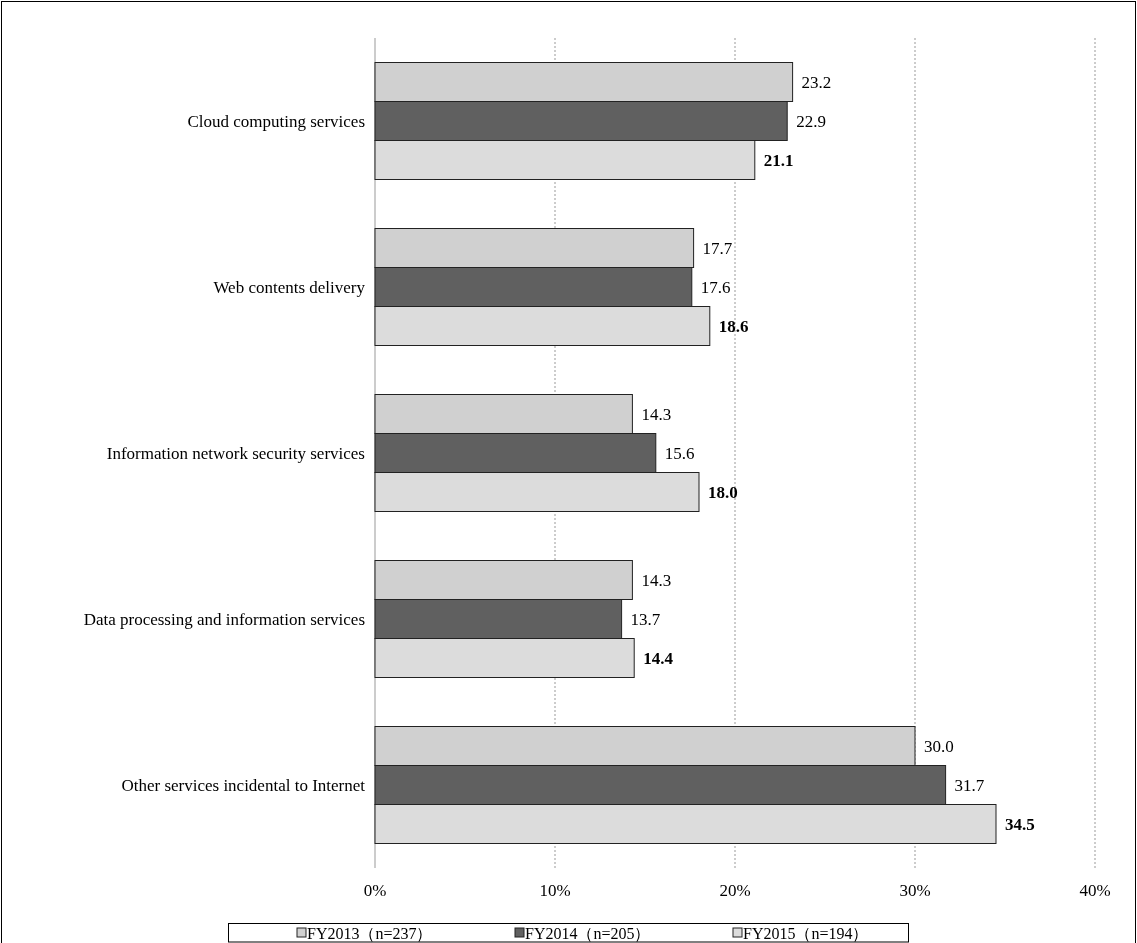 The width and height of the screenshot is (1137, 943). I want to click on data-label: 30.0, so click(939, 746).